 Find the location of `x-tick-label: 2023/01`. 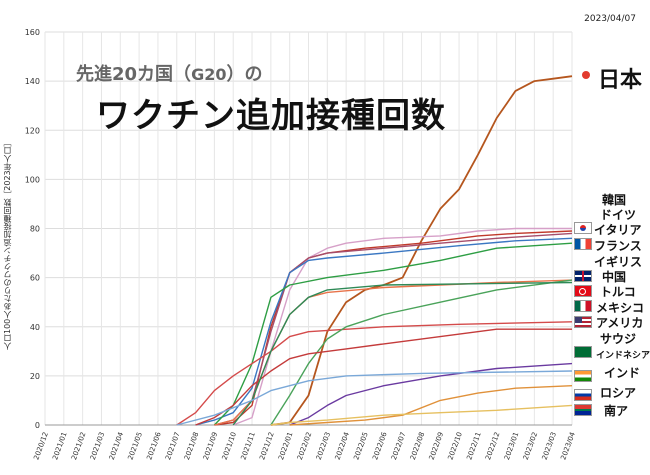

x-tick-label: 2023/01 is located at coordinates (511, 446).